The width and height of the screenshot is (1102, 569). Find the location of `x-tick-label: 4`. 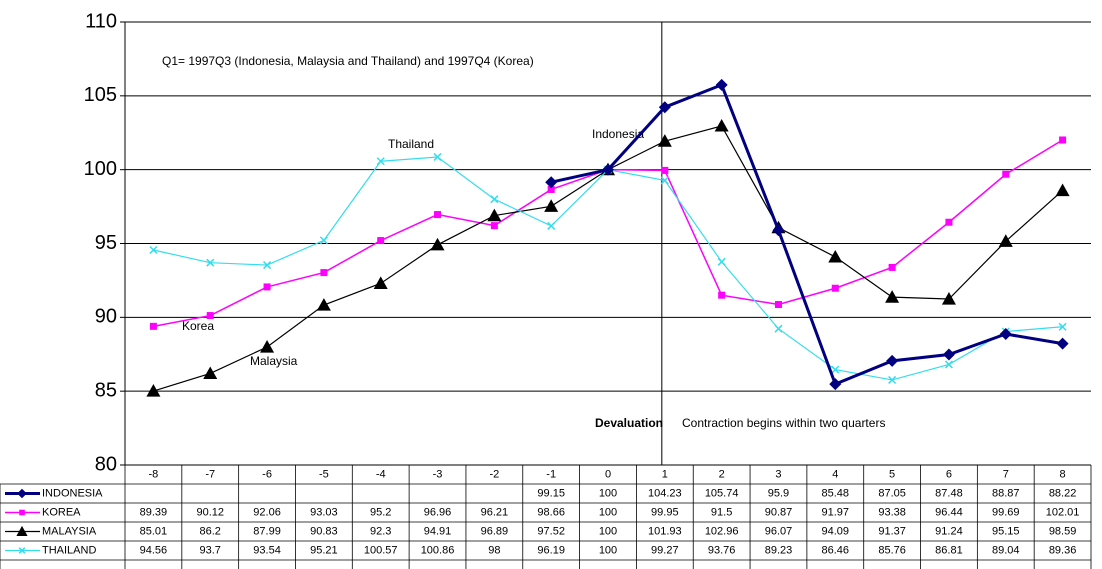

x-tick-label: 4 is located at coordinates (835, 474).